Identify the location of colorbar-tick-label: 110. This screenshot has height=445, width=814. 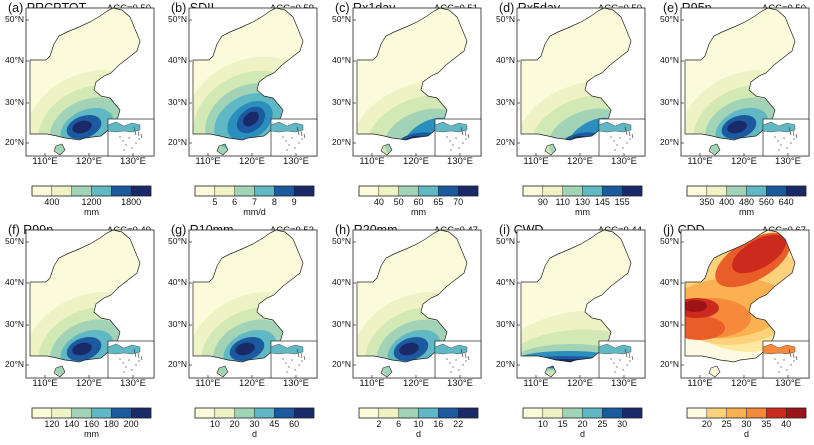
(562, 202).